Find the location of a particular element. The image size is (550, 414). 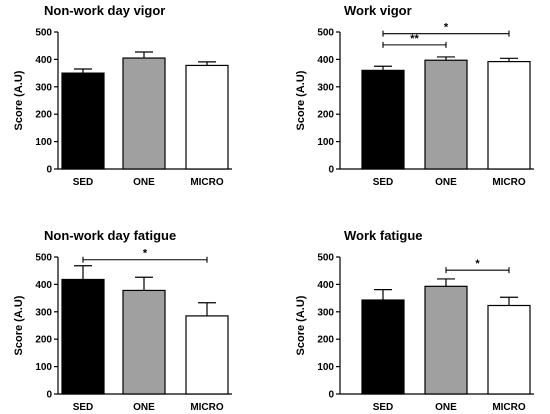

chart-title: Non-work day vigor is located at coordinates (104, 10).